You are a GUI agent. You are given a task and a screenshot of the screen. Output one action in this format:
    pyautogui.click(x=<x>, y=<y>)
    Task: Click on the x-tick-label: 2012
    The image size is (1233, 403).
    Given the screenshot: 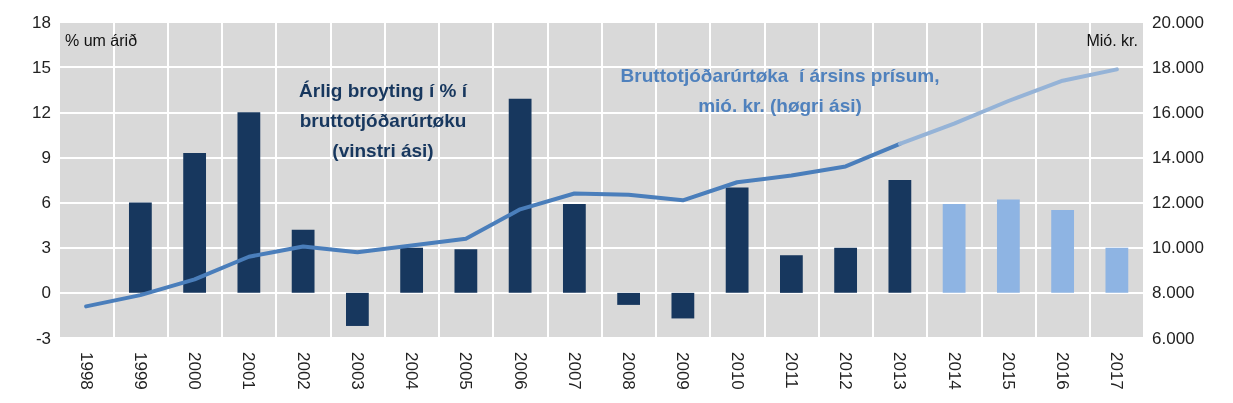 What is the action you would take?
    pyautogui.click(x=846, y=371)
    